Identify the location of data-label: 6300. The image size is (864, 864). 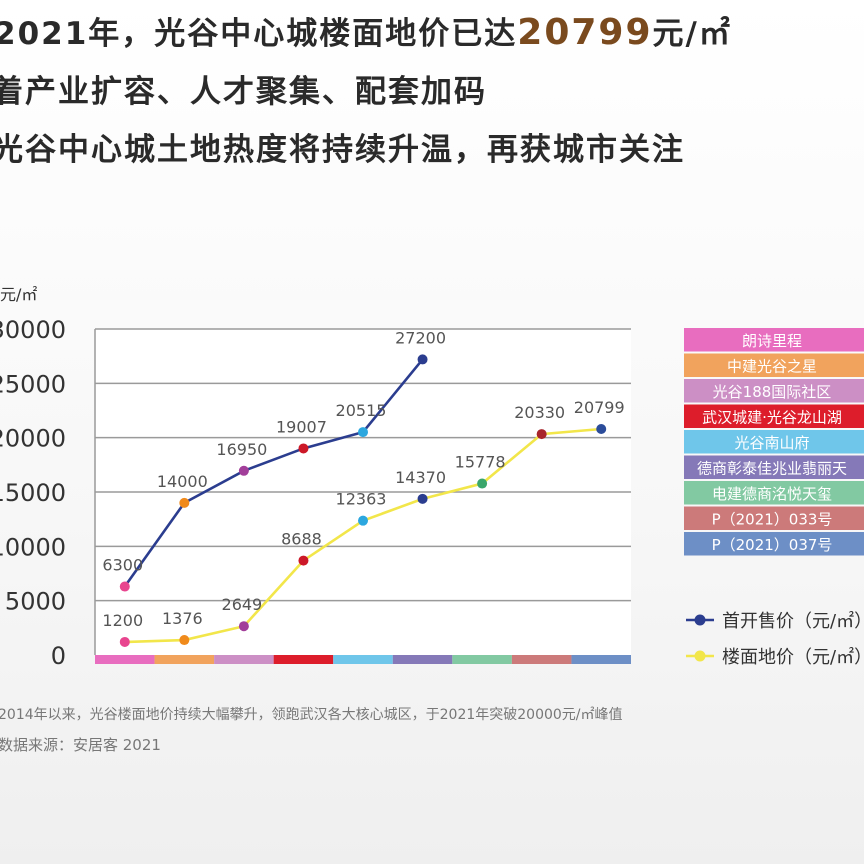
(122, 565).